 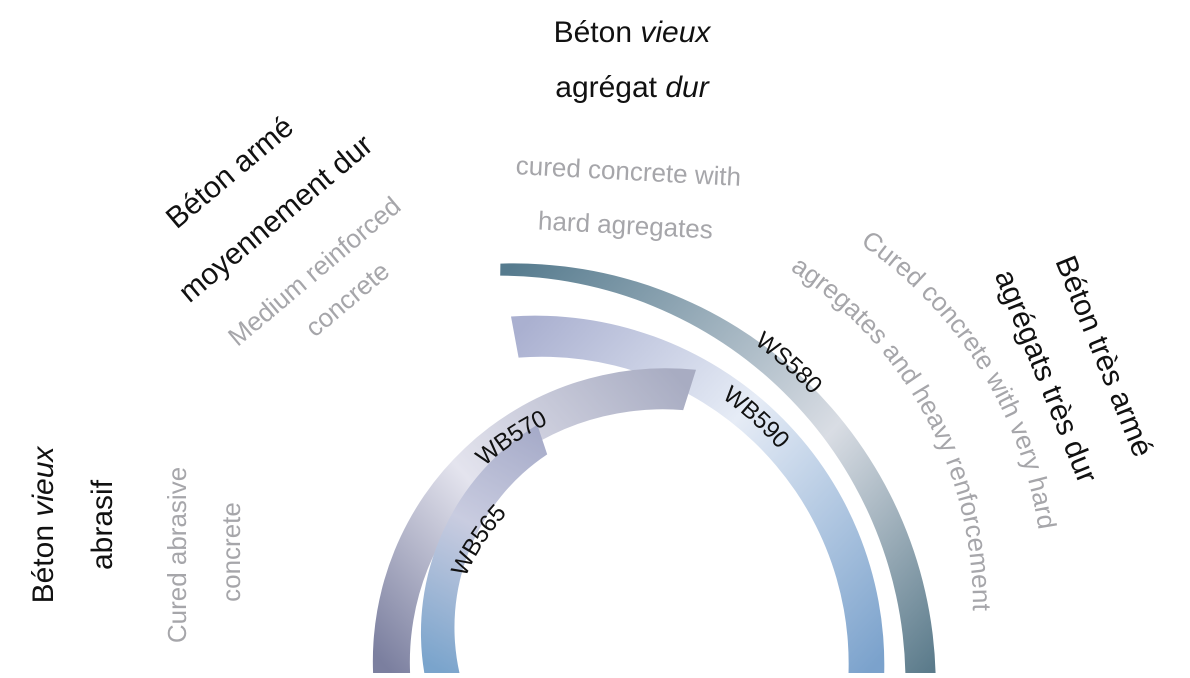 What do you see at coordinates (231, 552) in the screenshot?
I see `abrasive-en-line2: concrete` at bounding box center [231, 552].